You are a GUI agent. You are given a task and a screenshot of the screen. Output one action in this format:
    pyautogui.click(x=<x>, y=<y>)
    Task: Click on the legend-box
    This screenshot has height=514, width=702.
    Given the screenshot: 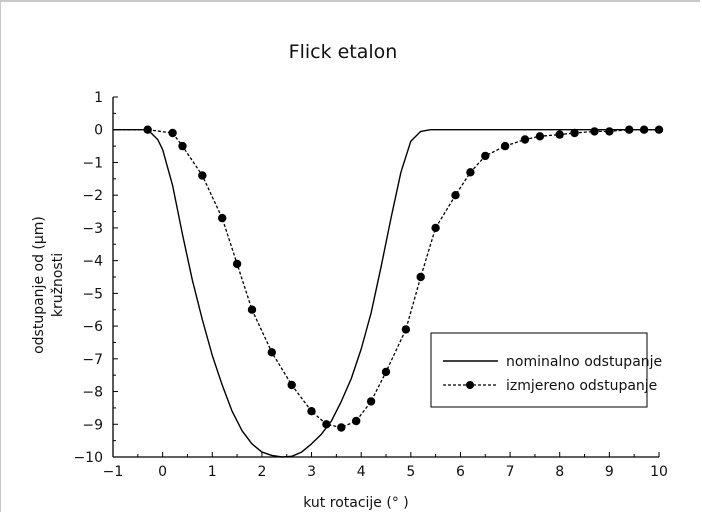 What is the action you would take?
    pyautogui.click(x=539, y=370)
    